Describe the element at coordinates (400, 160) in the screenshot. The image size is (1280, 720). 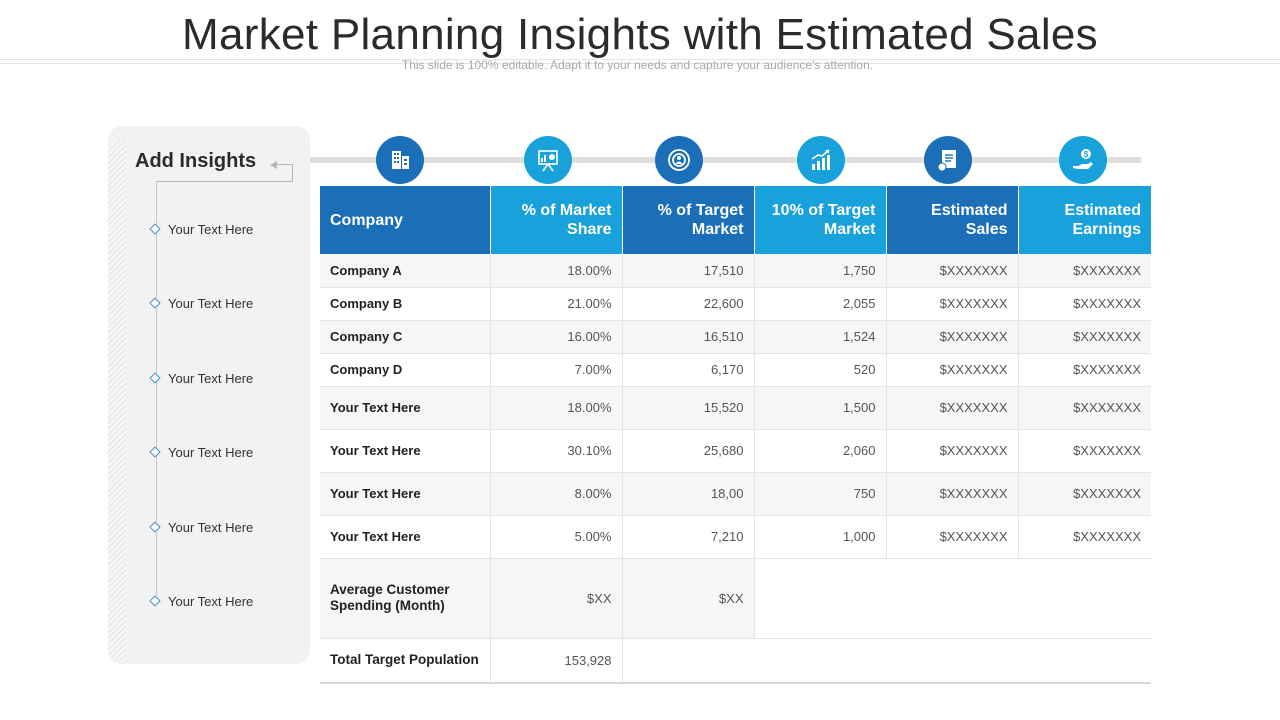
I see `buildings-icon` at that location.